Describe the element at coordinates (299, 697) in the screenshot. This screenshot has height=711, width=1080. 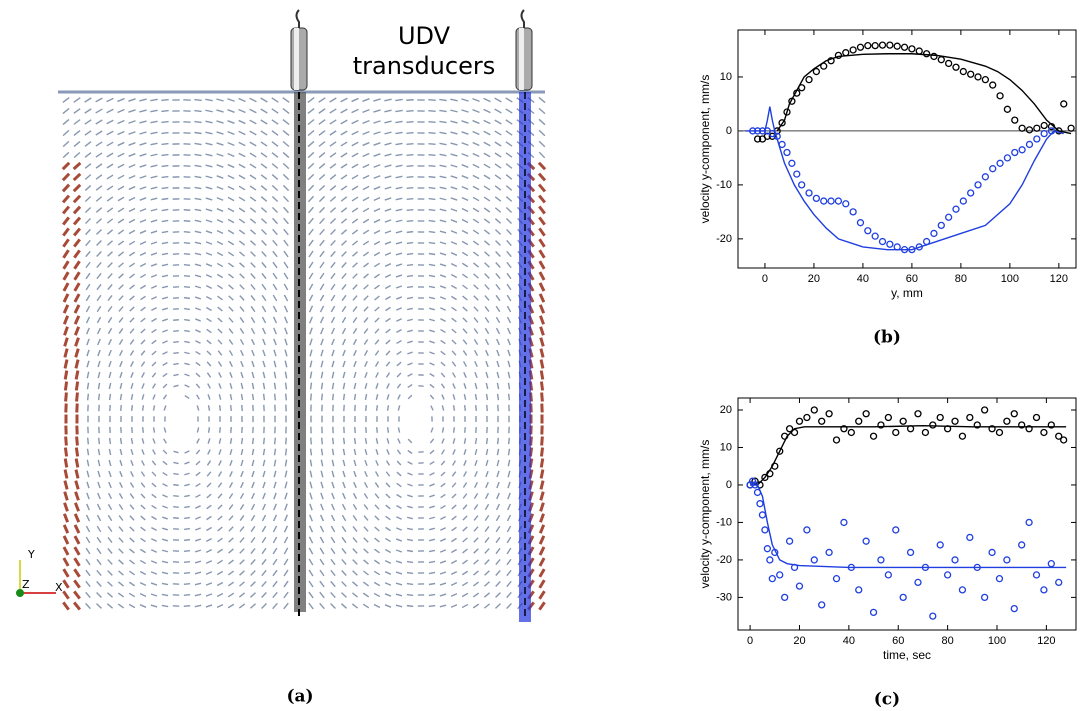
I see `caption: (a)` at that location.